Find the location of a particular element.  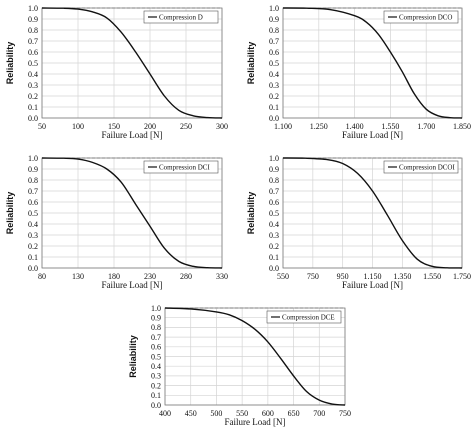

chart-2-ytick-label-4: 0.4 is located at coordinates (274, 74).